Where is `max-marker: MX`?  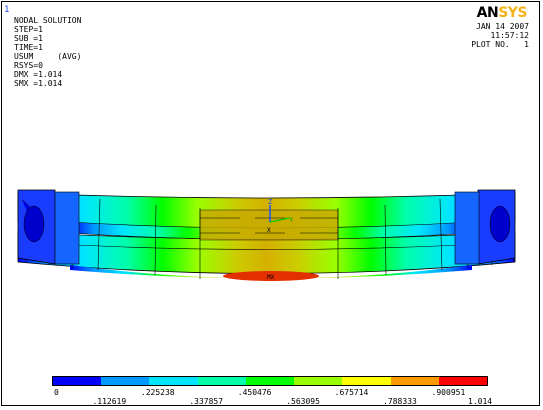 max-marker: MX is located at coordinates (271, 277).